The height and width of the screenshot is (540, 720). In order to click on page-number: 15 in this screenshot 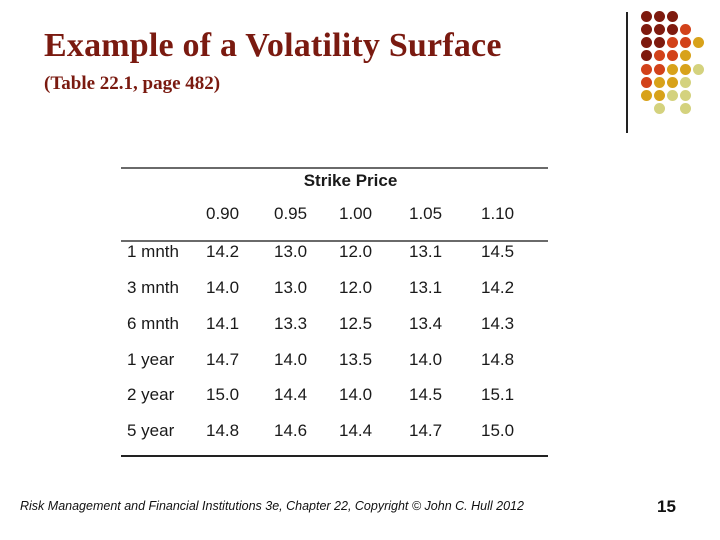, I will do `click(666, 506)`.